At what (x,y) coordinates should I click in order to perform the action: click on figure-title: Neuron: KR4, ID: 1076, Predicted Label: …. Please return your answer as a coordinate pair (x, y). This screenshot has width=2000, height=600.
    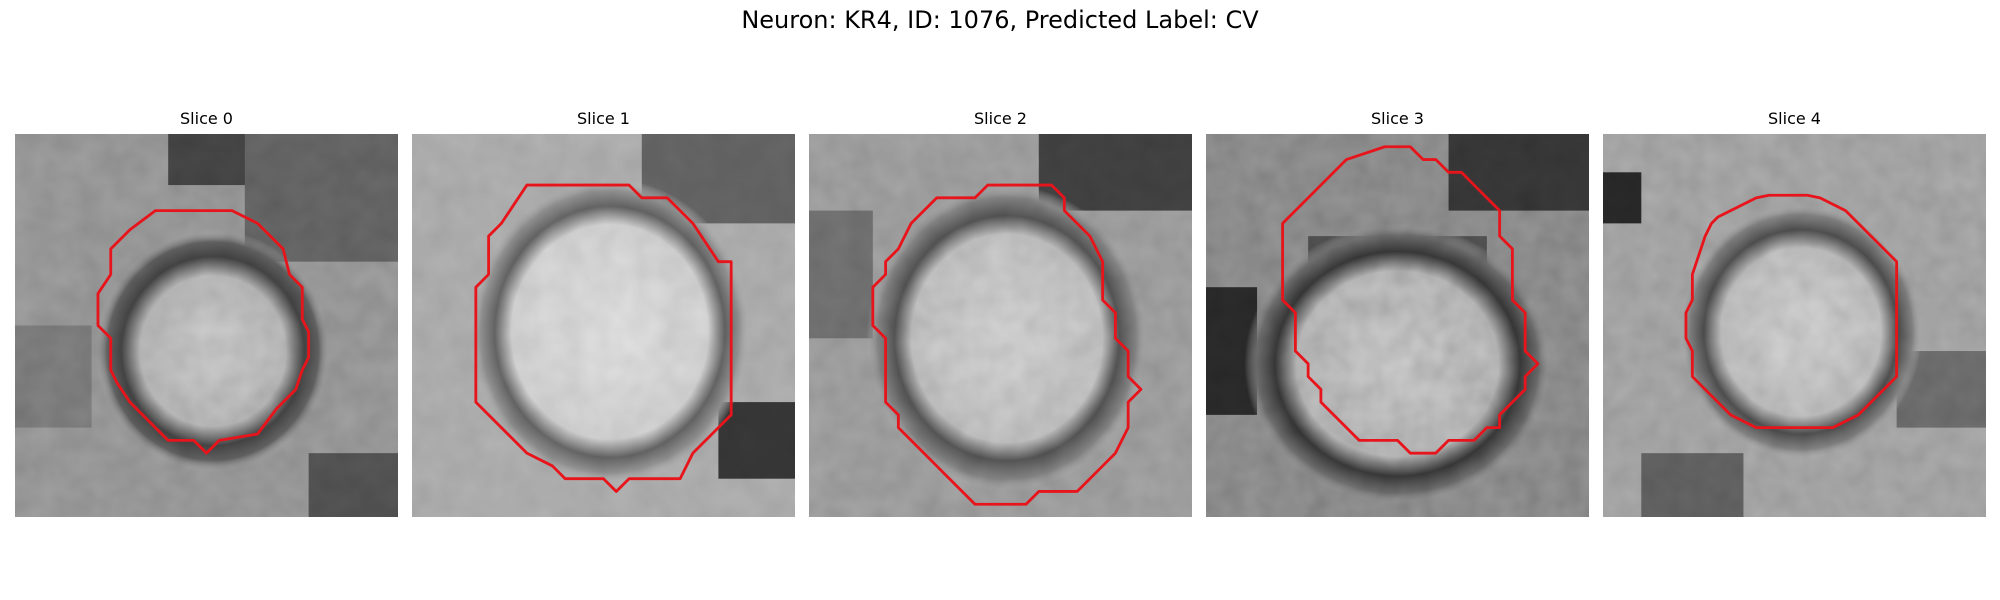
    Looking at the image, I should click on (1000, 20).